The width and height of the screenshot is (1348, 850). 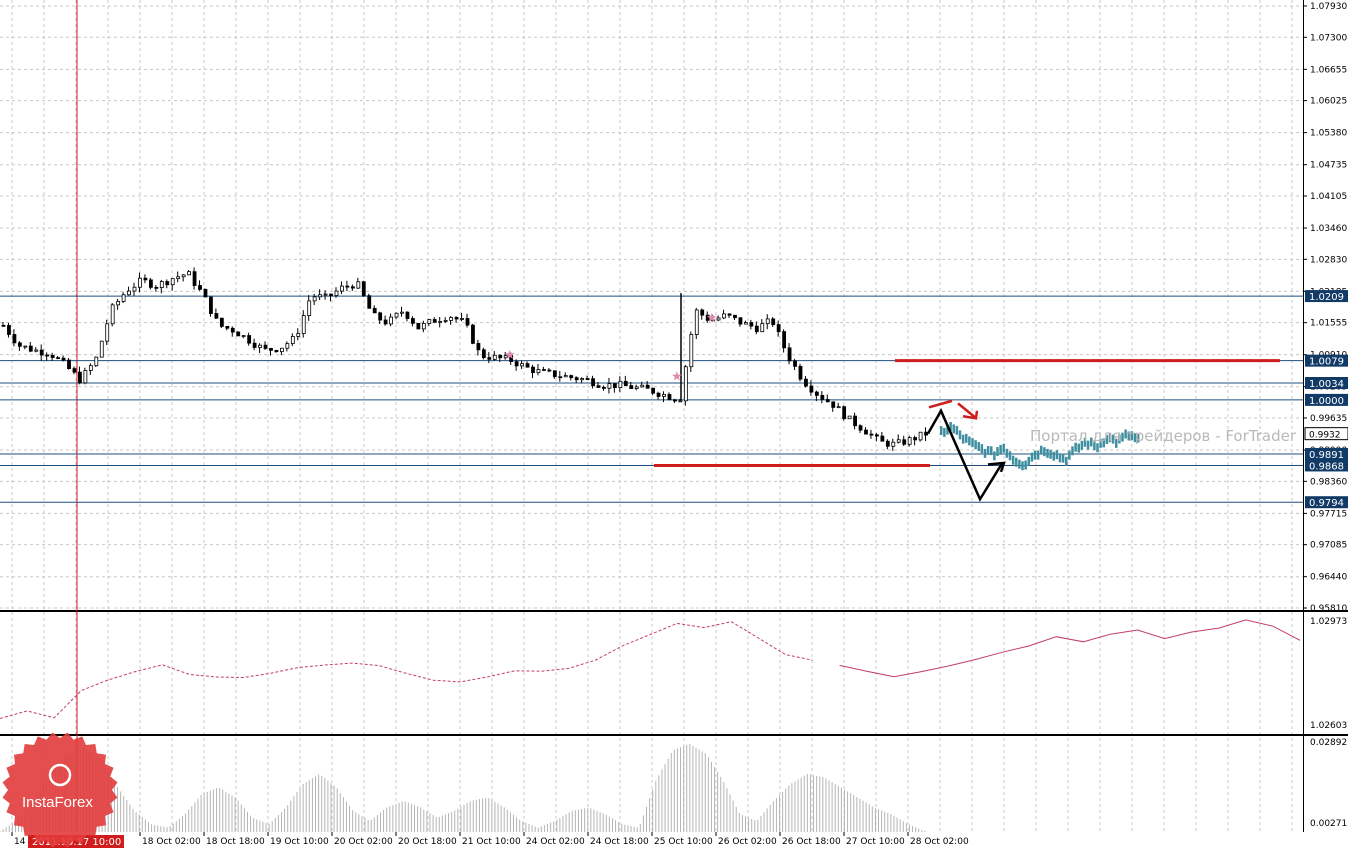 What do you see at coordinates (619, 842) in the screenshot?
I see `time-tick-label: 24 Oct 18:00` at bounding box center [619, 842].